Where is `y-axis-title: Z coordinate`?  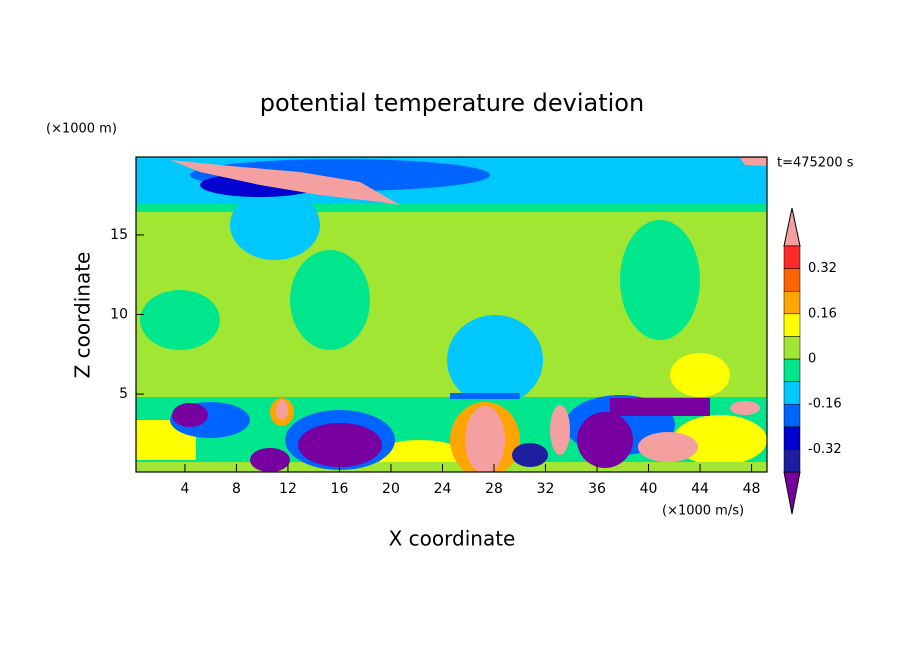
y-axis-title: Z coordinate is located at coordinates (83, 315).